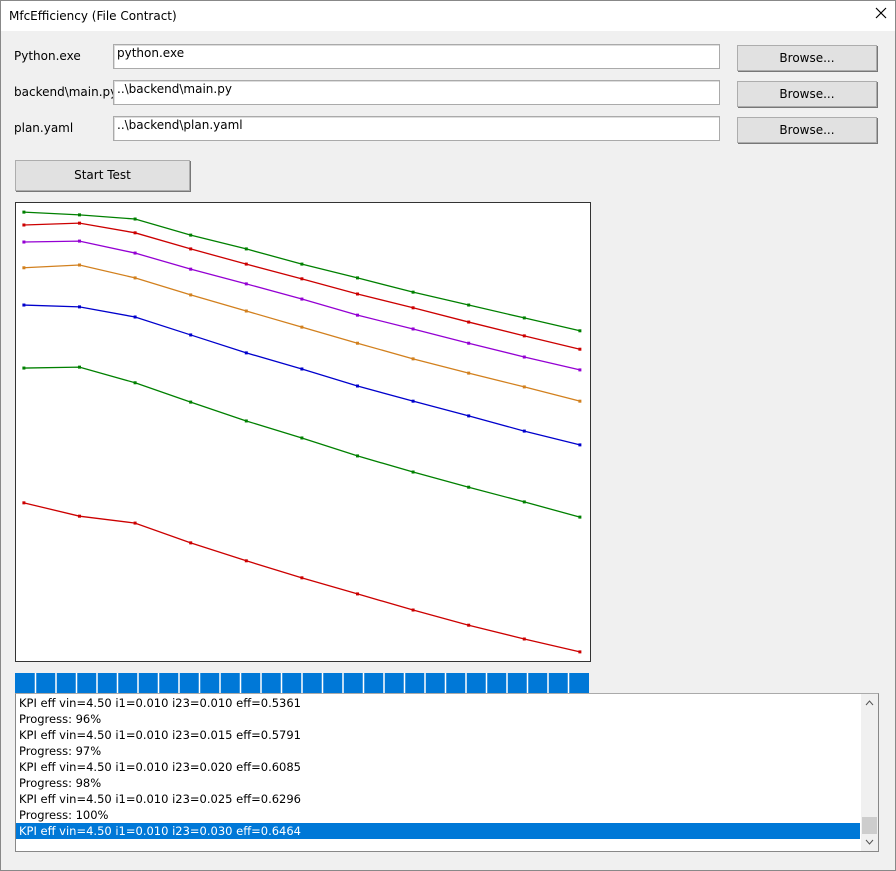 The width and height of the screenshot is (896, 871). Describe the element at coordinates (416, 128) in the screenshot. I see `text-field: ..\backend\plan.yaml` at that location.